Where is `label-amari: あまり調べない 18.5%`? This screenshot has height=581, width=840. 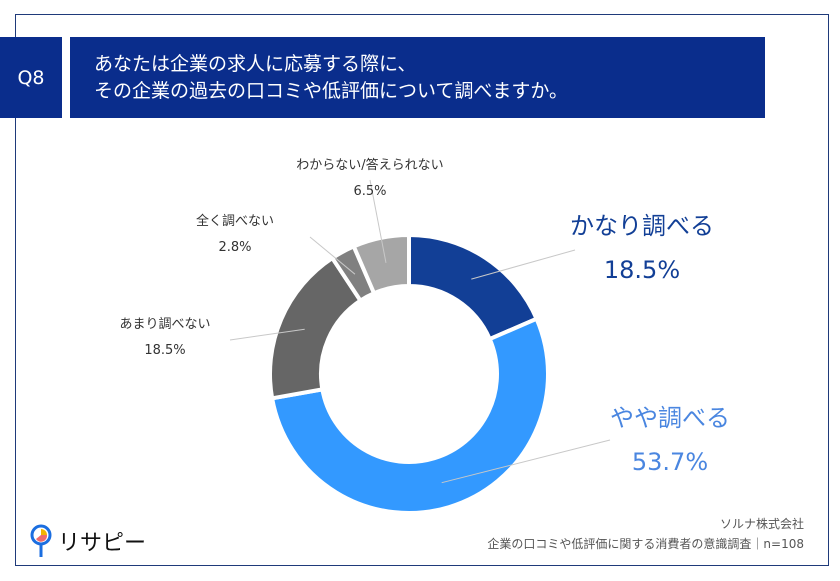
label-amari: あまり調べない 18.5% is located at coordinates (165, 338).